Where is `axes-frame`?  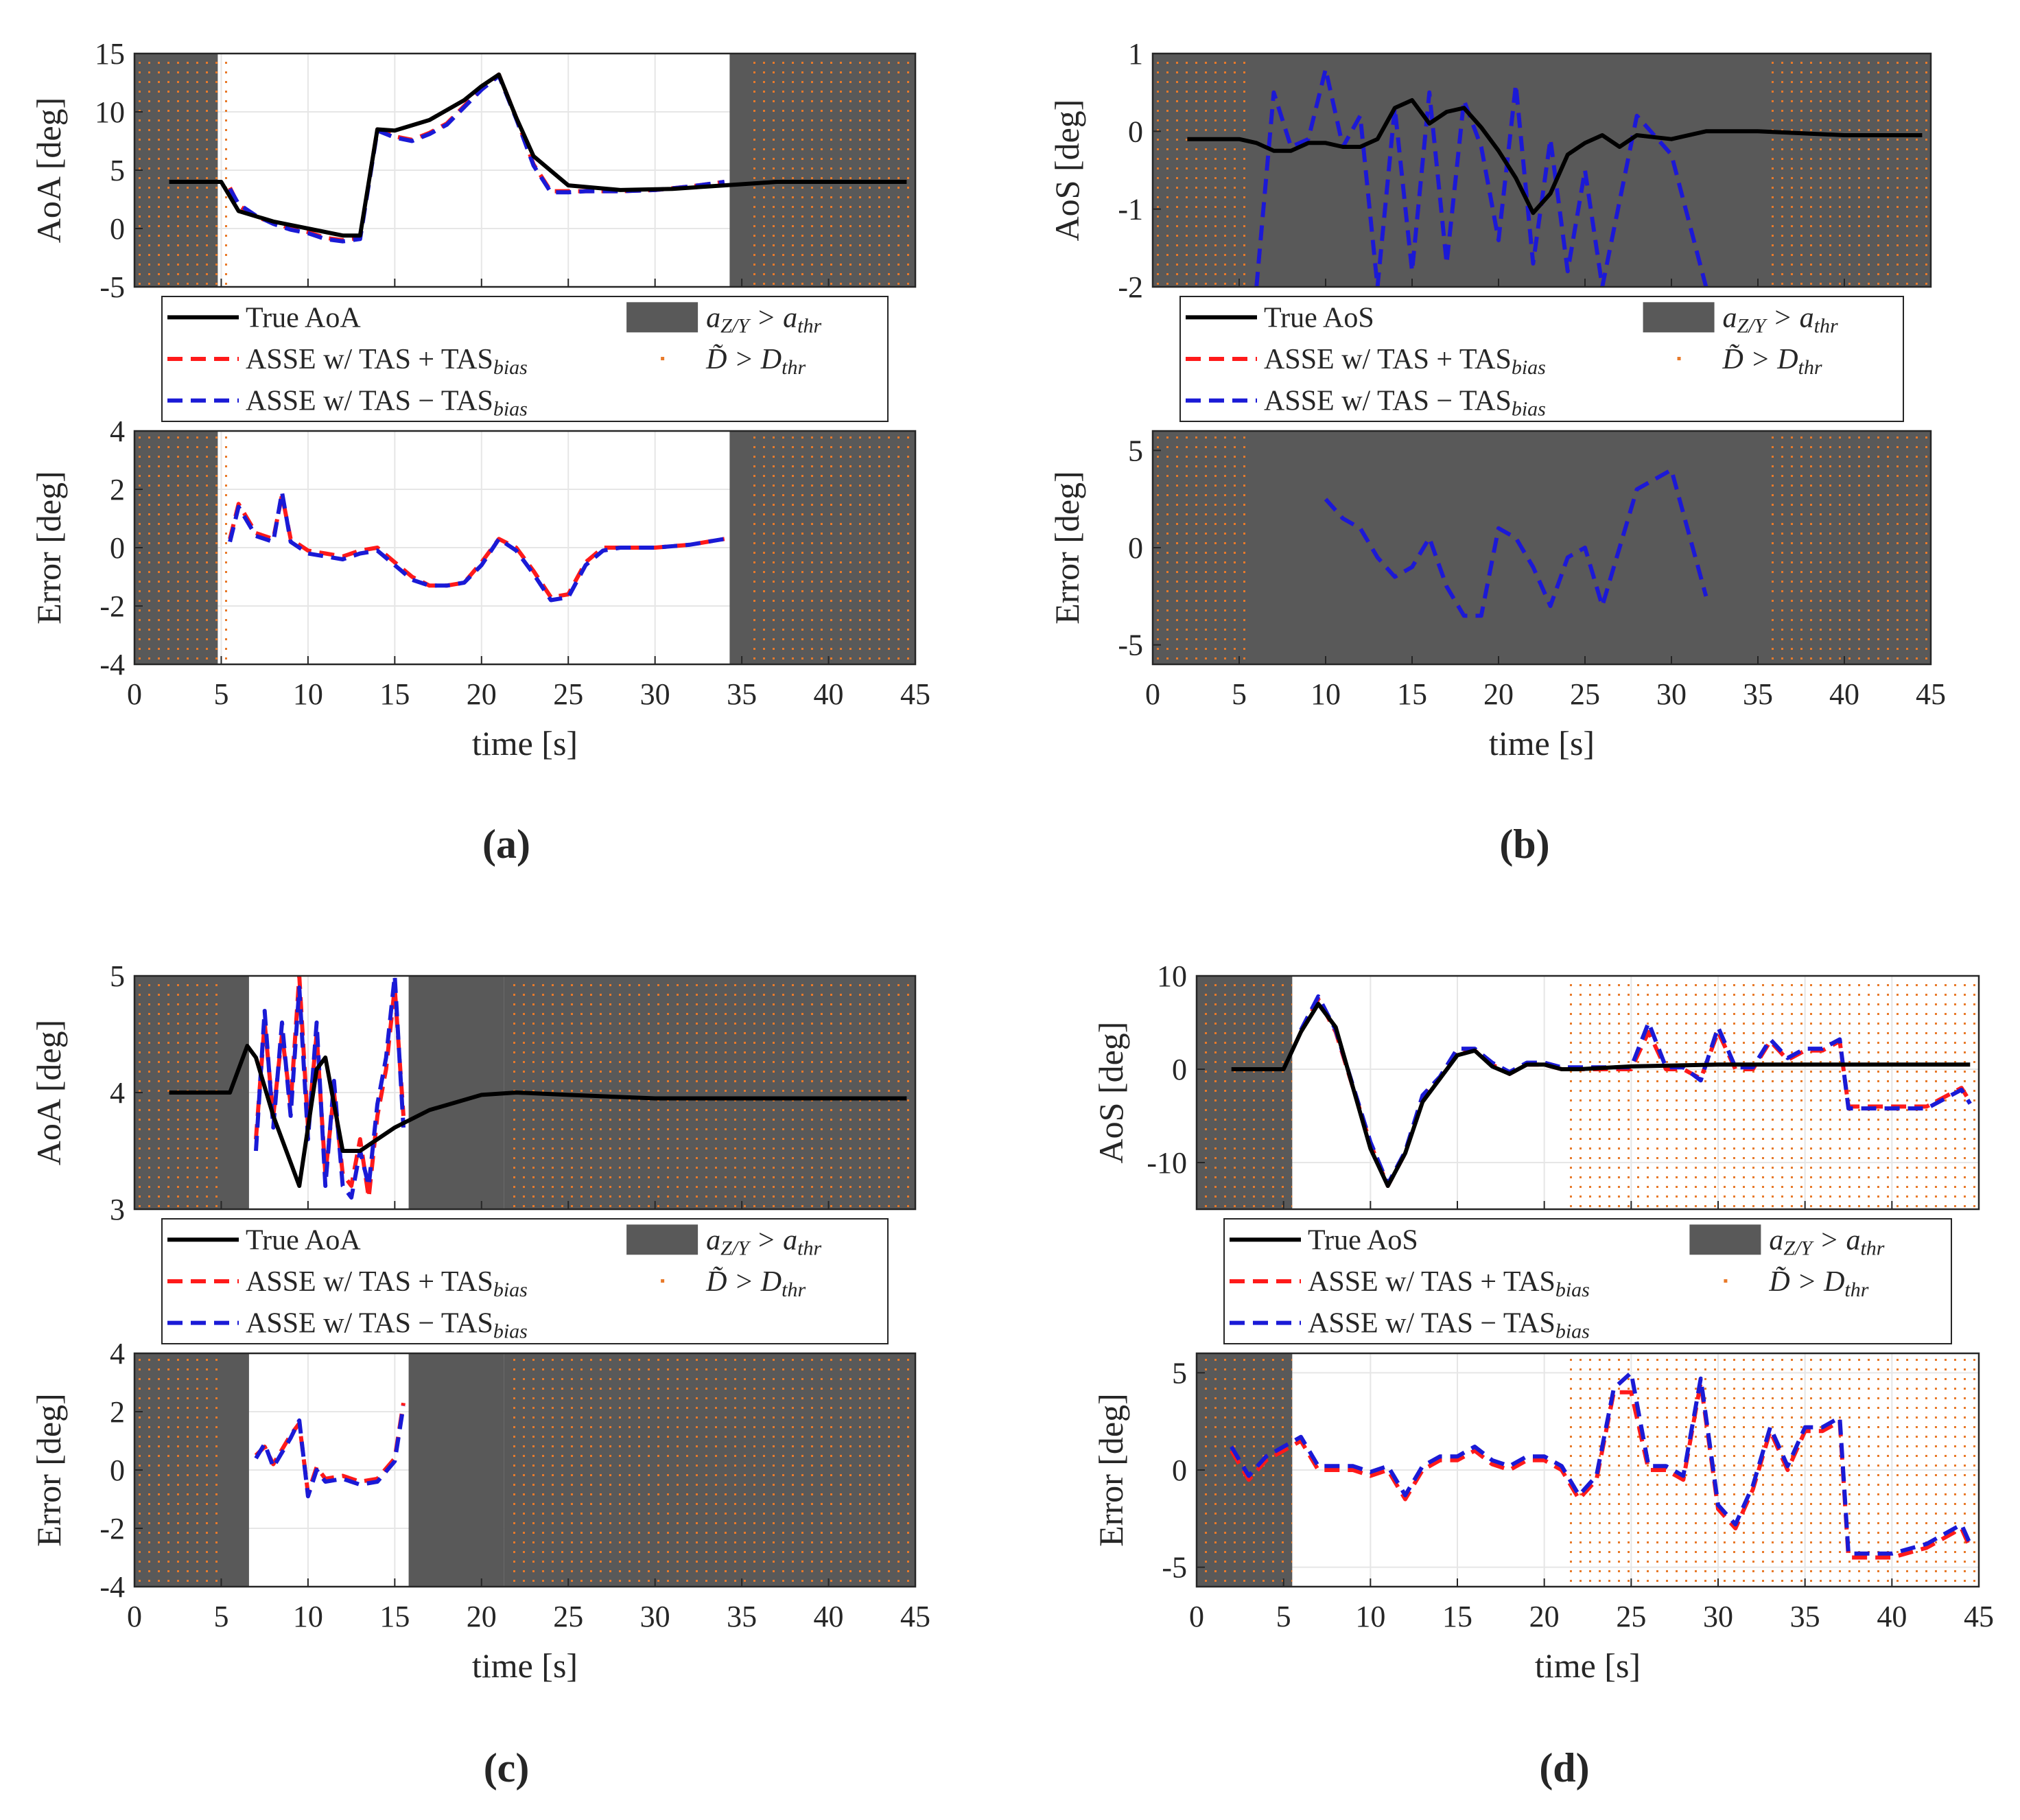 axes-frame is located at coordinates (1587, 1093).